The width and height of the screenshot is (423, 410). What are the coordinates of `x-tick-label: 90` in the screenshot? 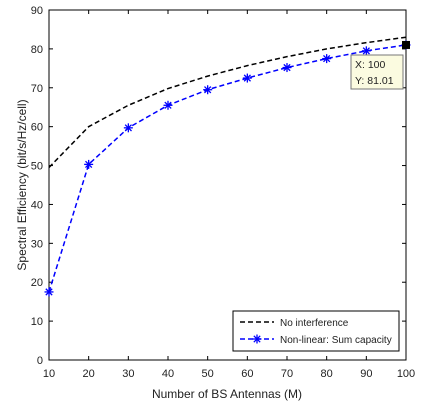 It's located at (366, 374).